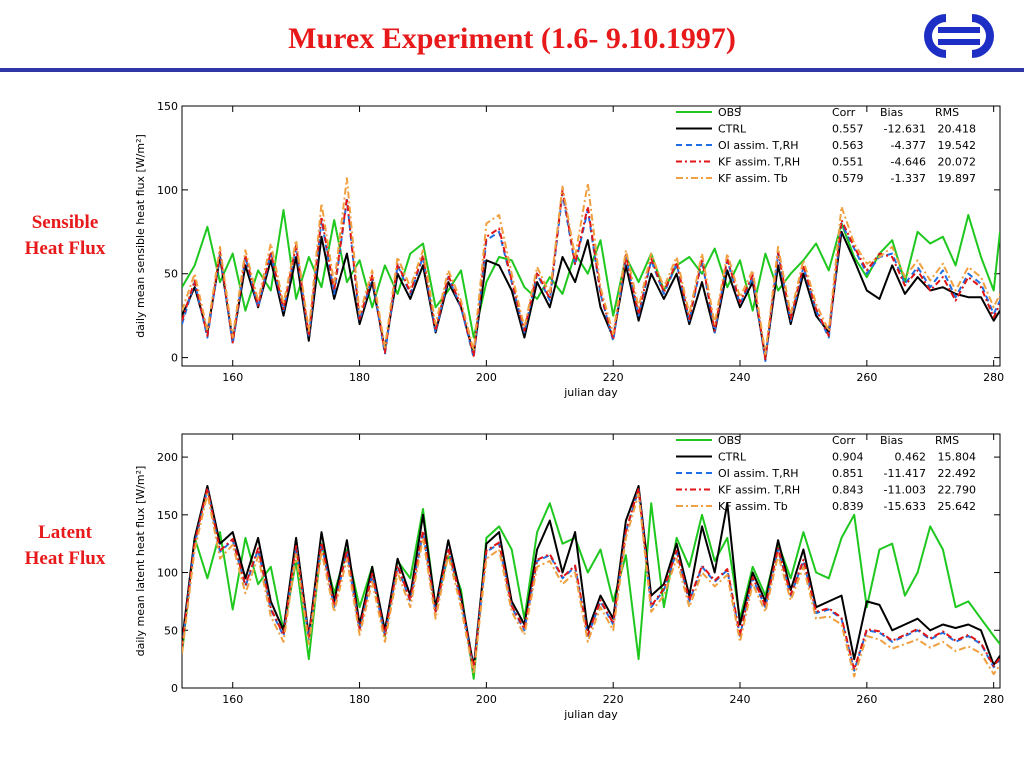 This screenshot has width=1024, height=768. What do you see at coordinates (848, 490) in the screenshot?
I see `legend-corr-value: 0.843` at bounding box center [848, 490].